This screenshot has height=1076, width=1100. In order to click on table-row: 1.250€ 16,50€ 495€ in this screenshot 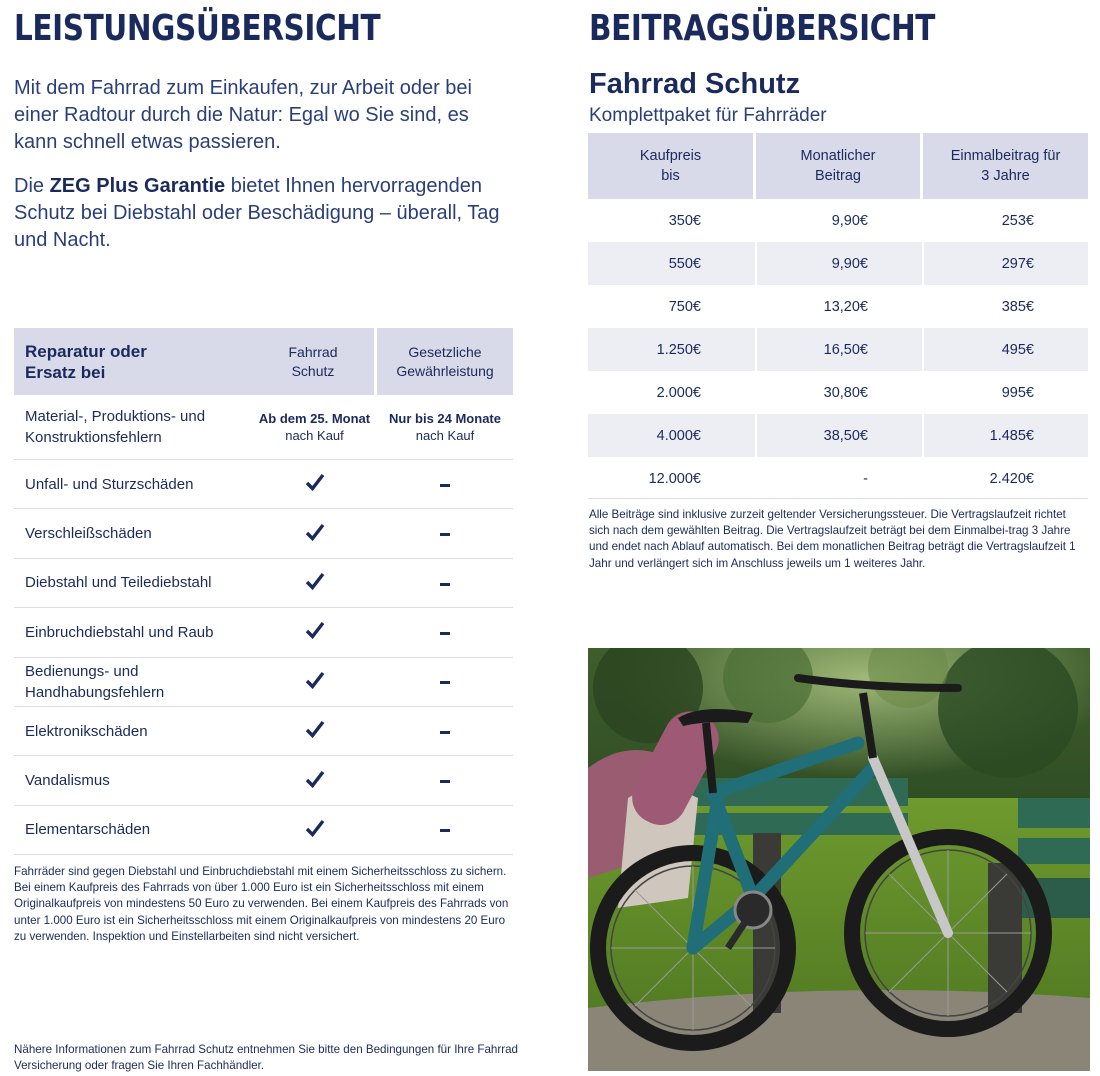, I will do `click(838, 349)`.